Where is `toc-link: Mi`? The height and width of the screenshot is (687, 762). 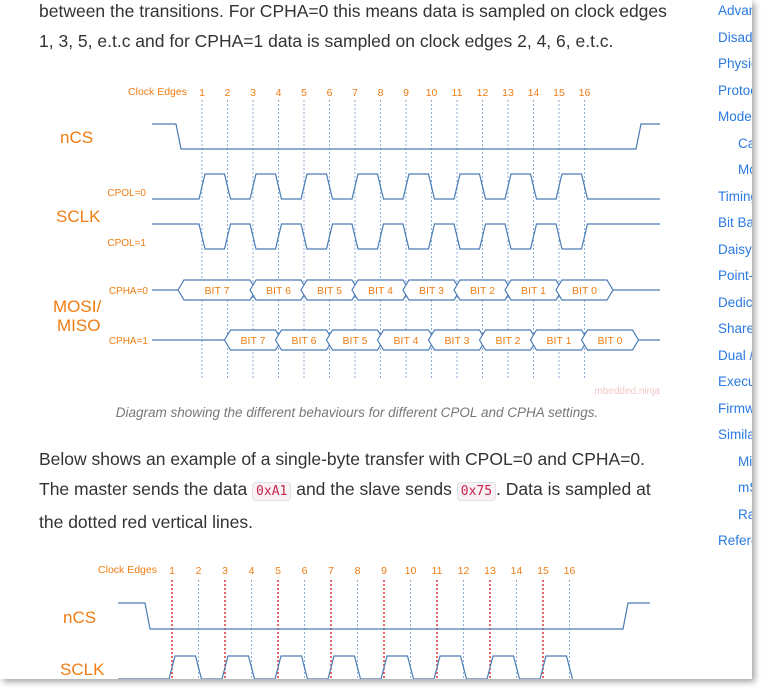
toc-link: Mi is located at coordinates (745, 461).